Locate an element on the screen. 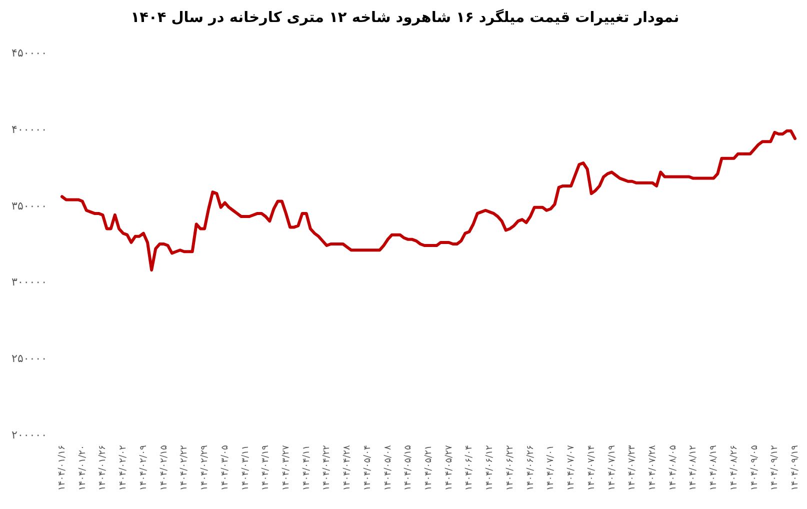  x-tick-label: ۱۴۰۴/۰۲/۰۲ is located at coordinates (123, 467).